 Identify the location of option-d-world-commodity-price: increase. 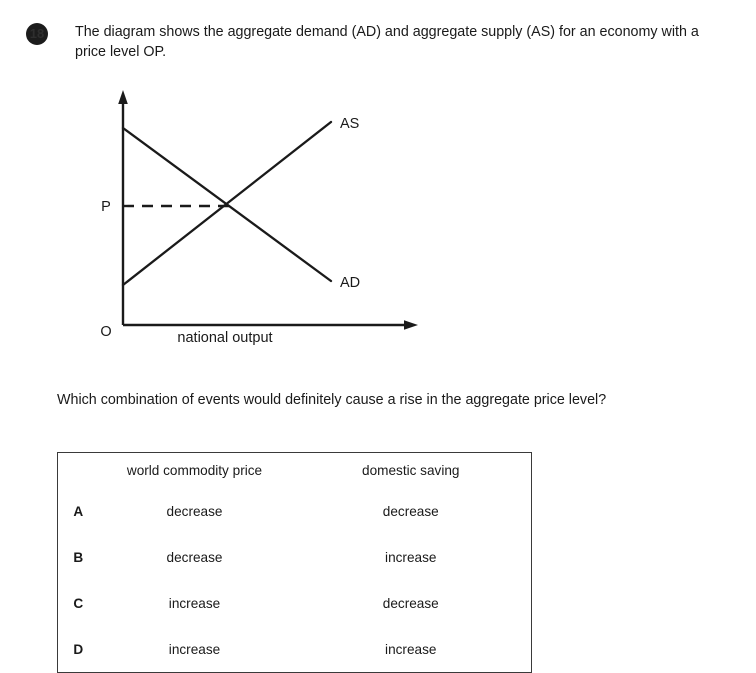
(194, 649).